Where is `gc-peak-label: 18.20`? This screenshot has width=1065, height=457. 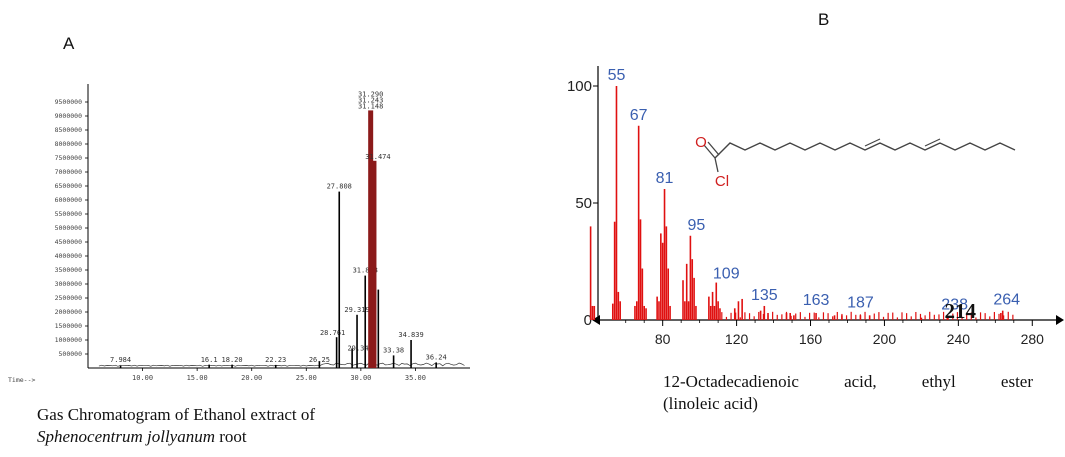
gc-peak-label: 18.20 is located at coordinates (232, 360).